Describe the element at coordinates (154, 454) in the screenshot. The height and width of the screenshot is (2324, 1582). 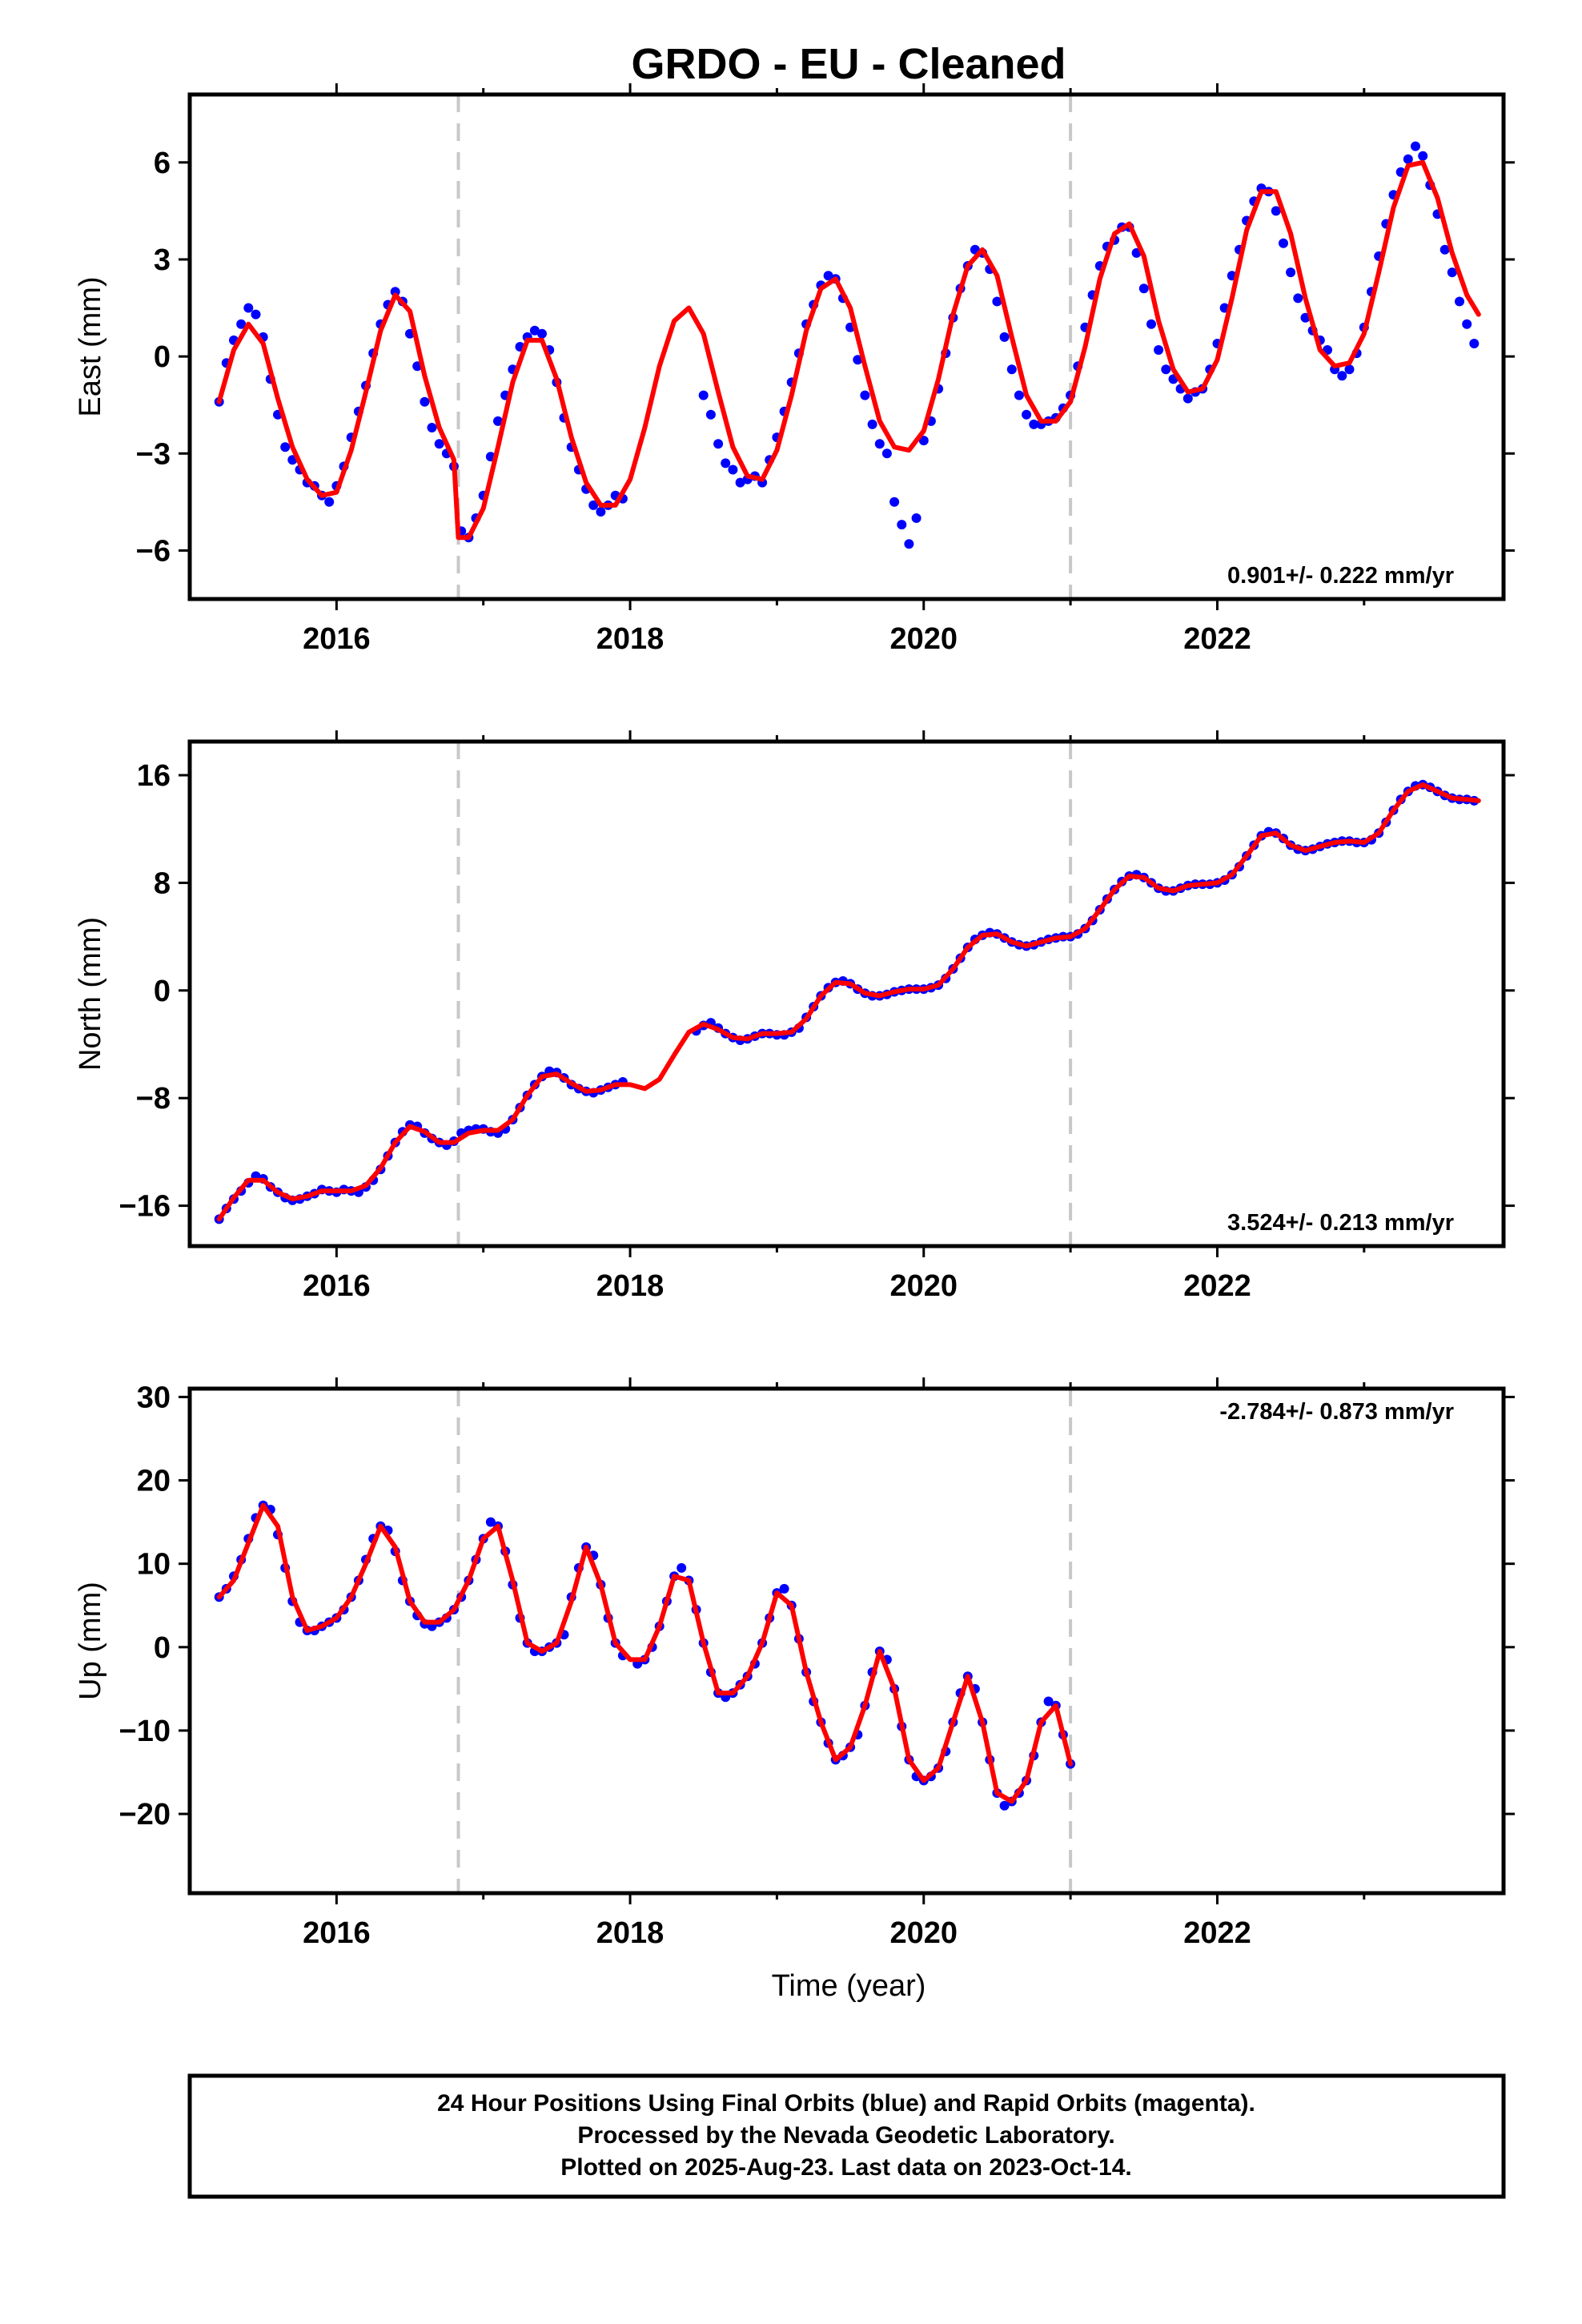
I see `y-tick-label: −3` at that location.